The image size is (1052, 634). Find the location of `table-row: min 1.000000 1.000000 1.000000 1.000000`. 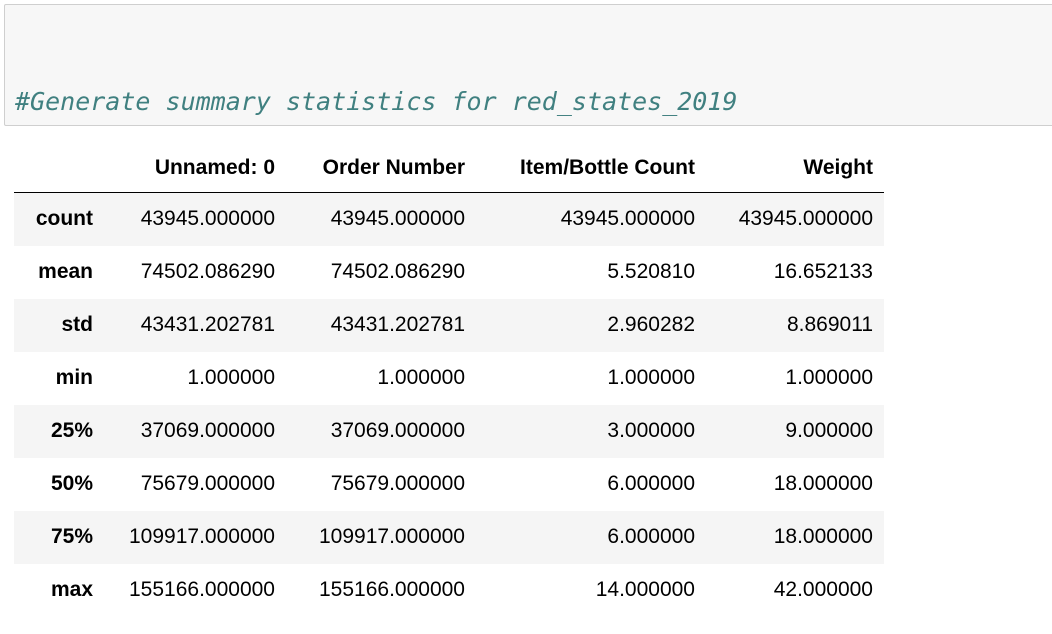

table-row: min 1.000000 1.000000 1.000000 1.000000 is located at coordinates (449, 378).